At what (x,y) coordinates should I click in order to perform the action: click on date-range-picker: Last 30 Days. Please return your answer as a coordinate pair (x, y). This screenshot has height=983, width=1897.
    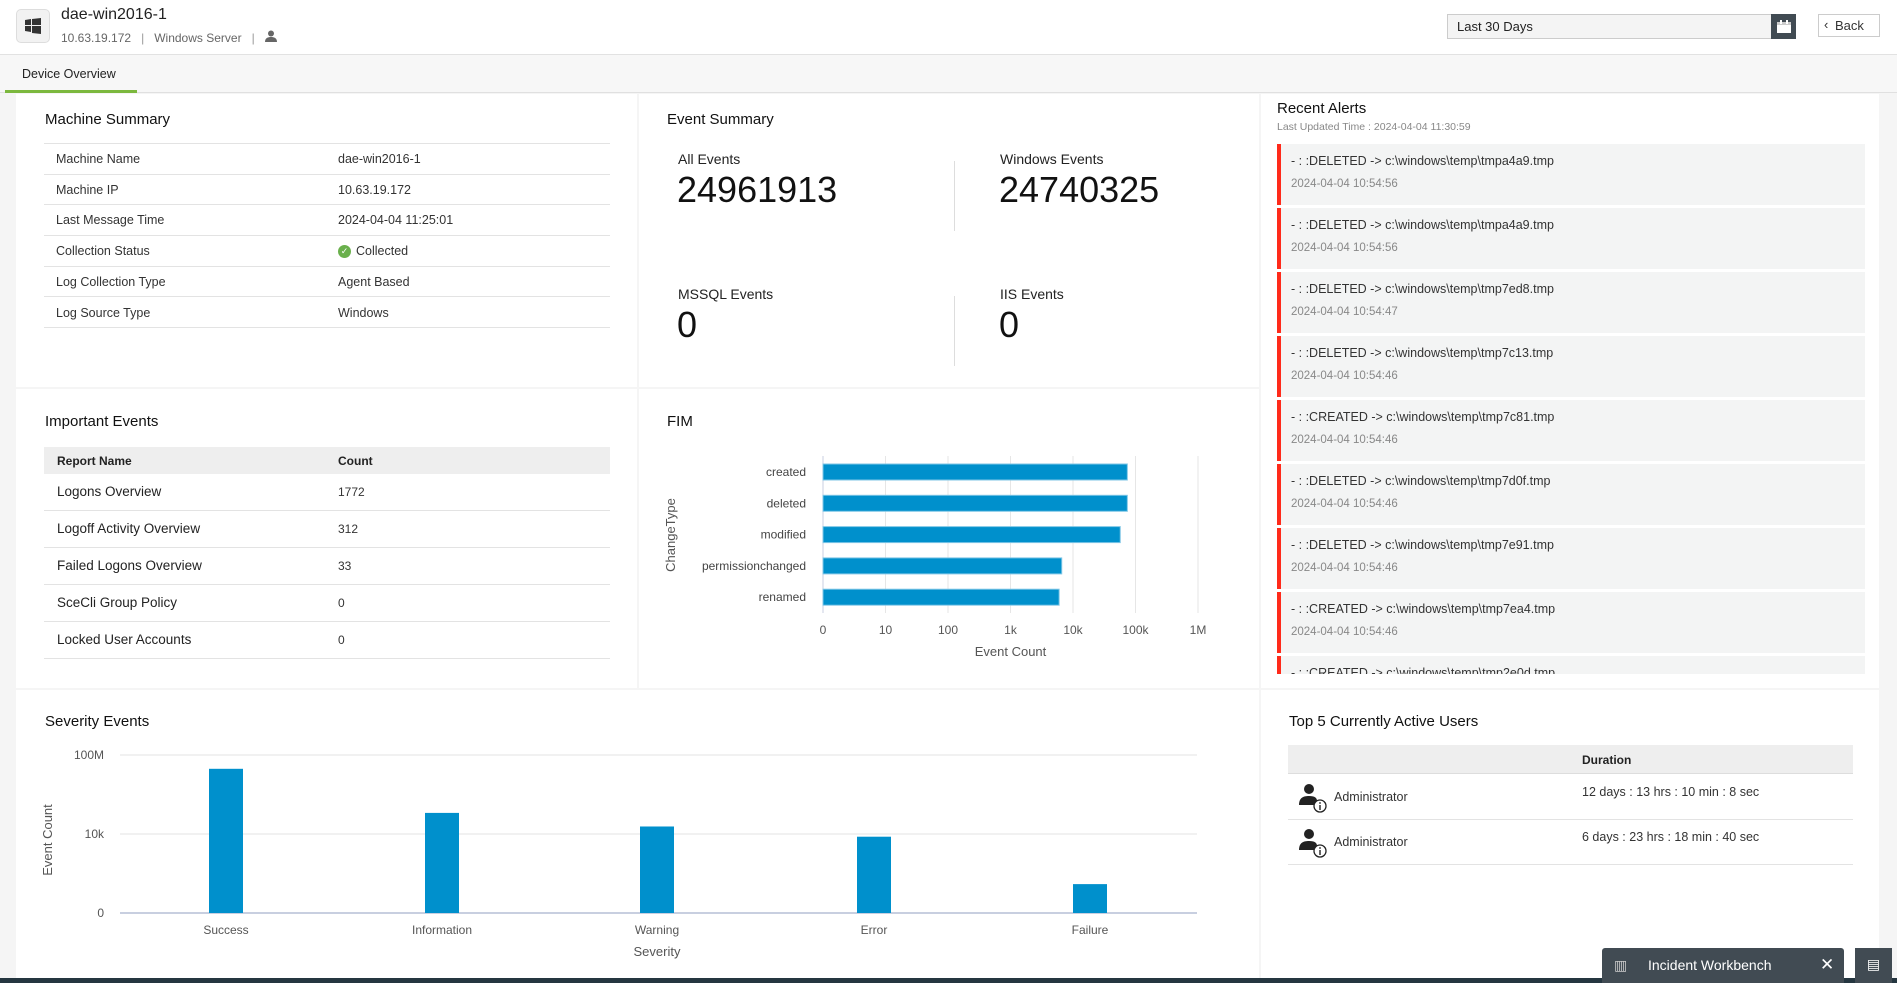
    Looking at the image, I should click on (1621, 26).